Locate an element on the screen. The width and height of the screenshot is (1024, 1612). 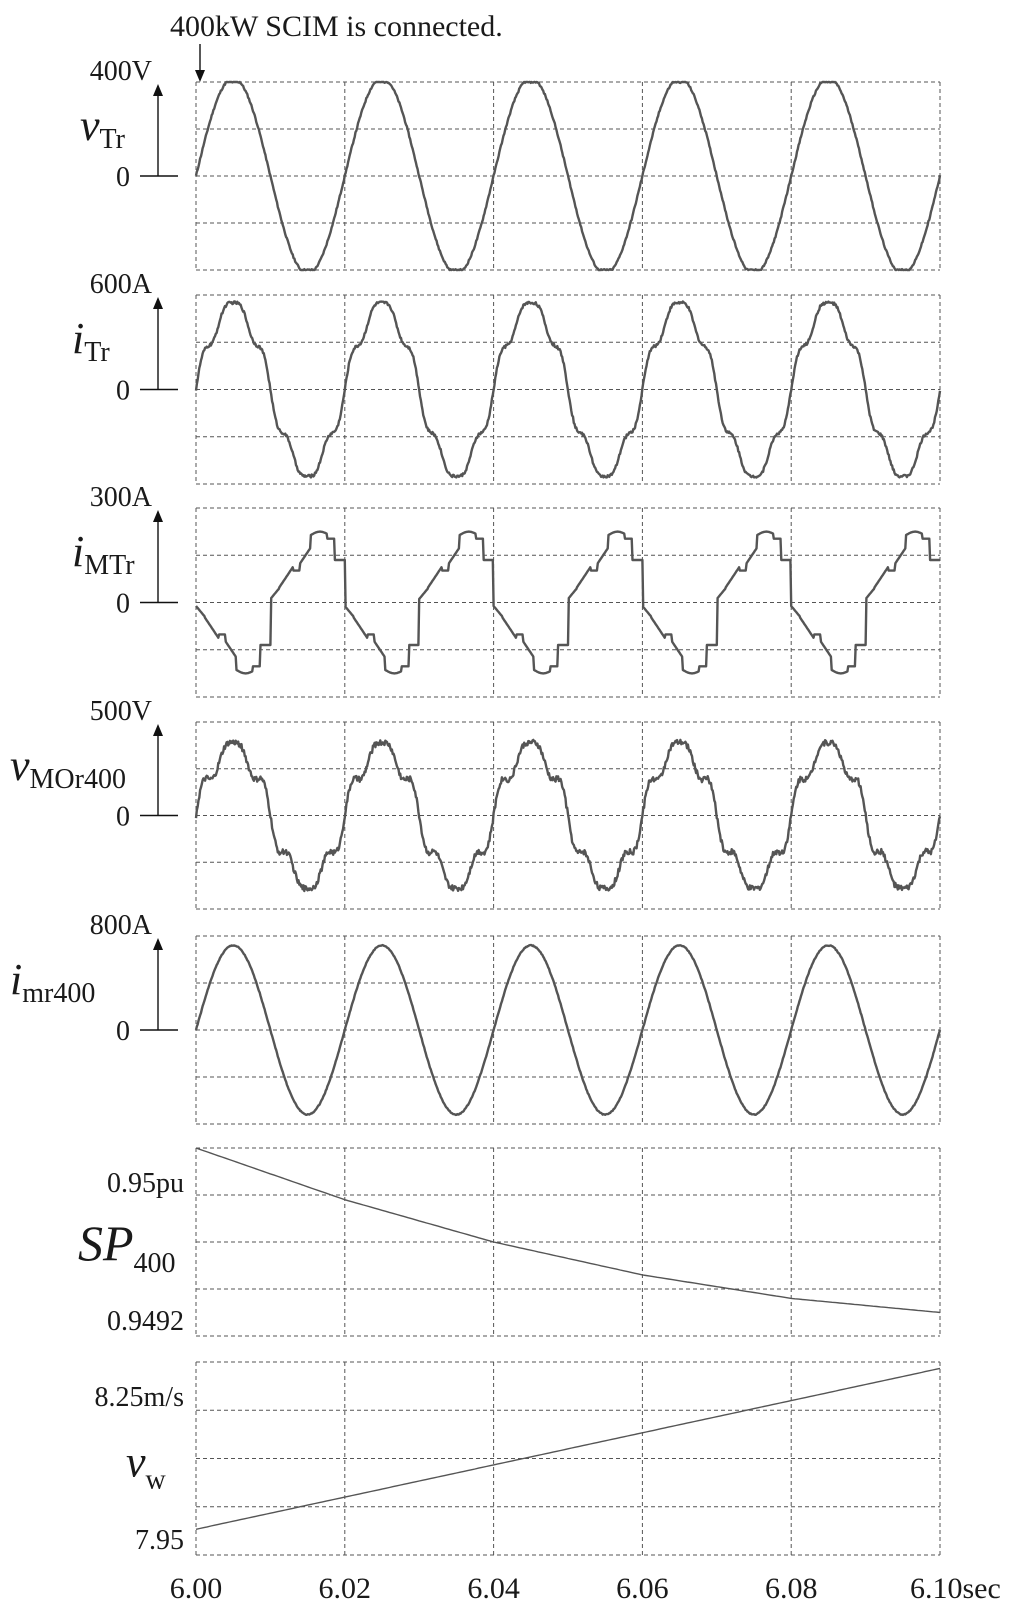
x-tick-label: 6.10sec is located at coordinates (955, 1588).